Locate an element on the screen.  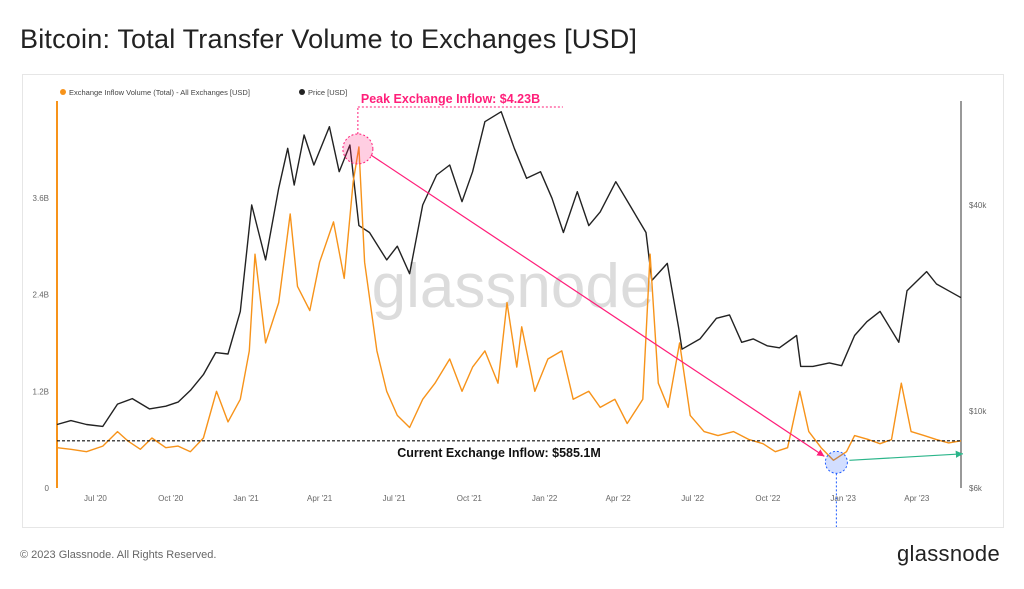
x-tick-label: Jan '22 is located at coordinates (545, 498).